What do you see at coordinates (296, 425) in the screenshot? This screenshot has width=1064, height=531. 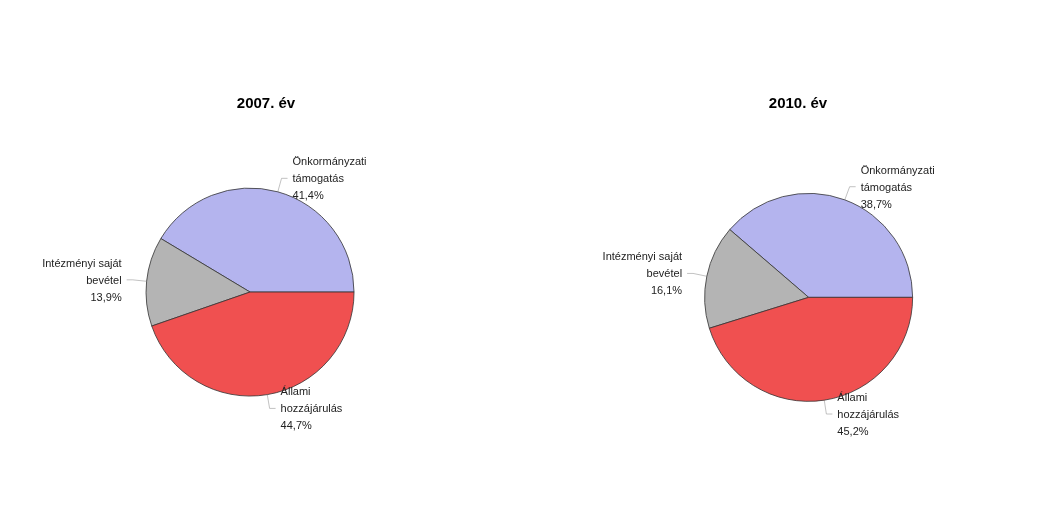 I see `data-label: 44,7%` at bounding box center [296, 425].